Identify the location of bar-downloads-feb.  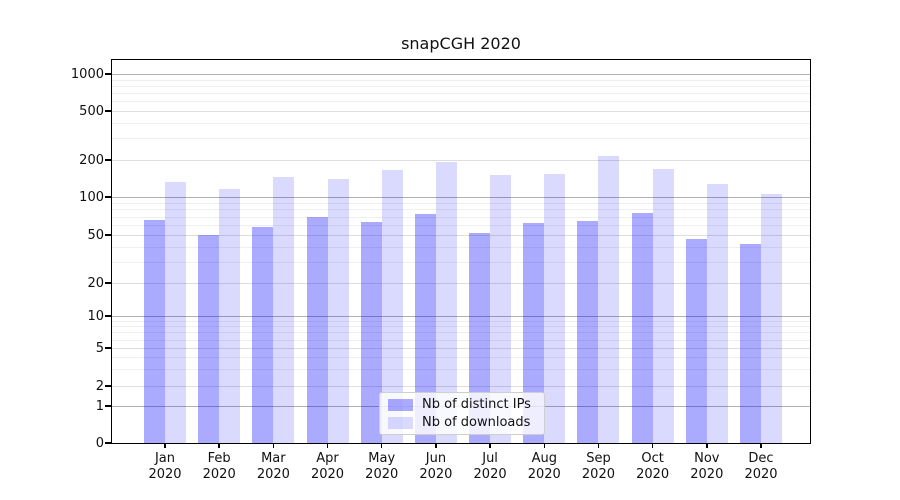
(230, 316).